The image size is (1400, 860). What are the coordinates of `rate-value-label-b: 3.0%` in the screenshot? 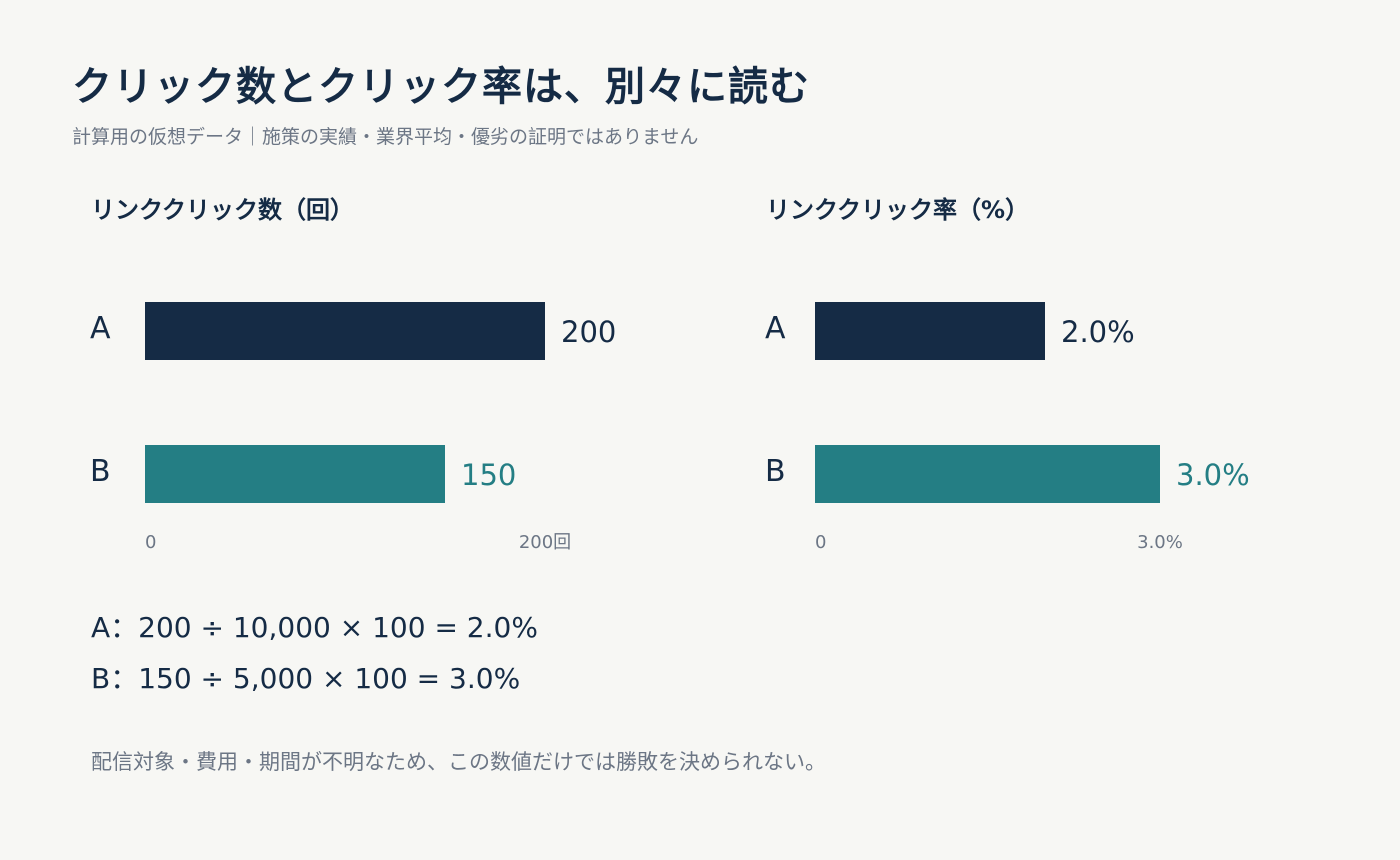 It's located at (1213, 475).